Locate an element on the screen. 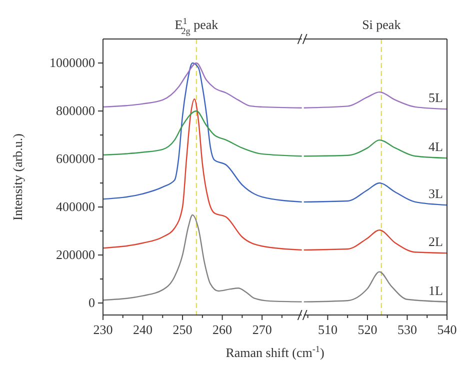 The width and height of the screenshot is (474, 380). y-tick-label: 0 is located at coordinates (91, 302).